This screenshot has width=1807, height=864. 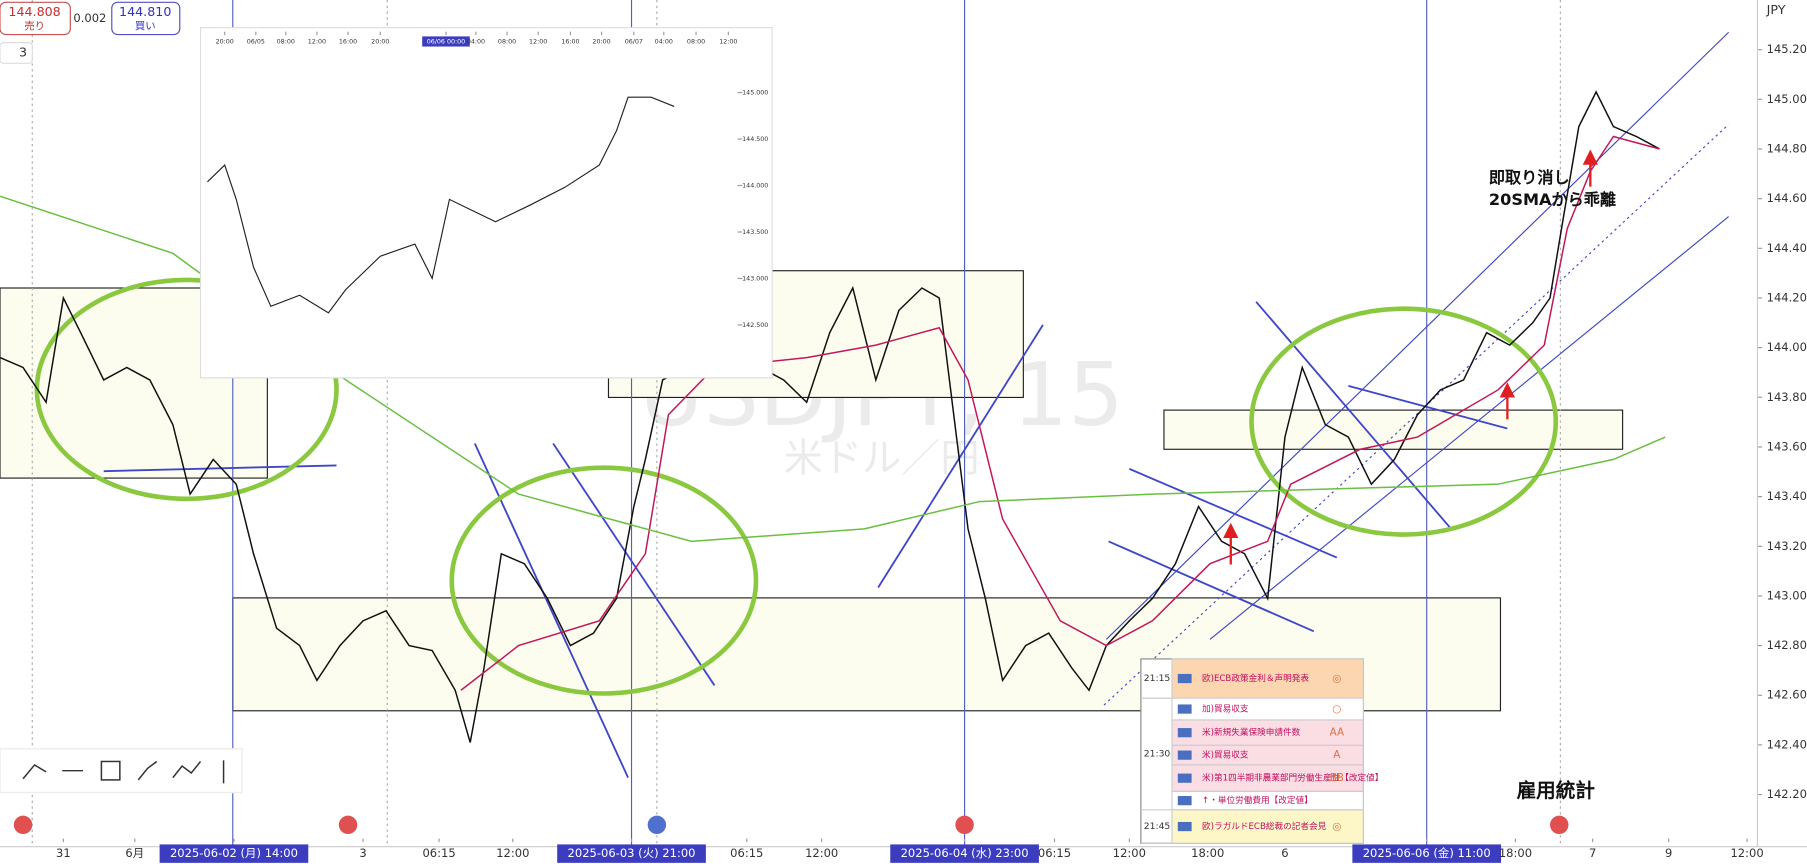 What do you see at coordinates (145, 26) in the screenshot?
I see `buy-label: 買い` at bounding box center [145, 26].